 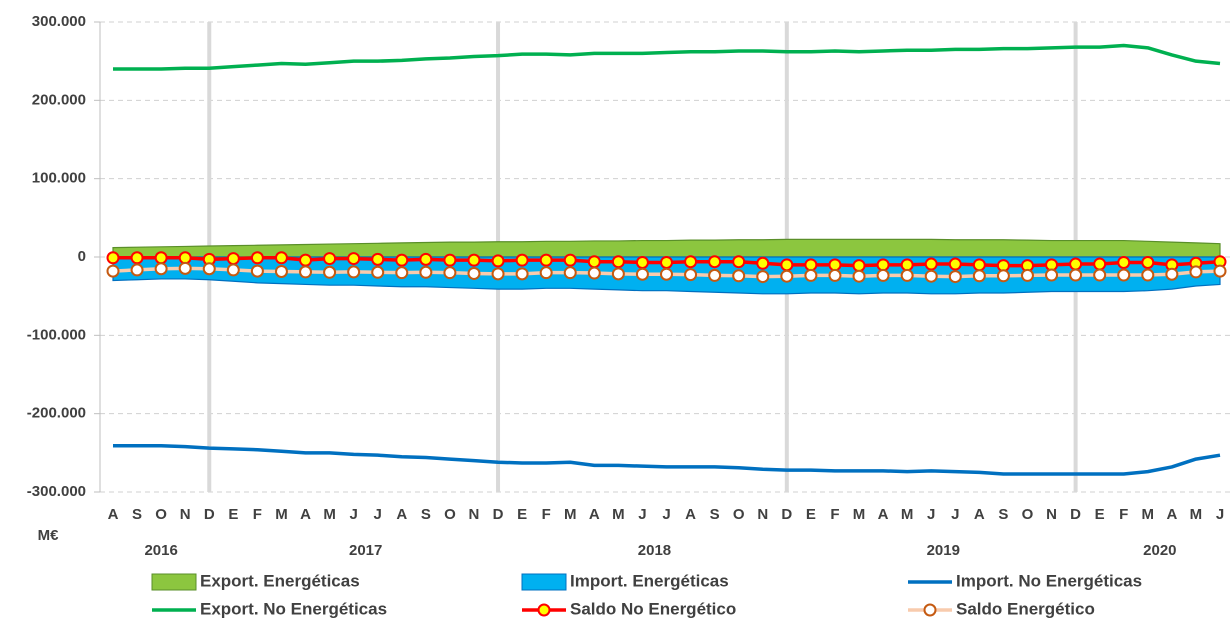 What do you see at coordinates (160, 550) in the screenshot?
I see `year-label: 2016` at bounding box center [160, 550].